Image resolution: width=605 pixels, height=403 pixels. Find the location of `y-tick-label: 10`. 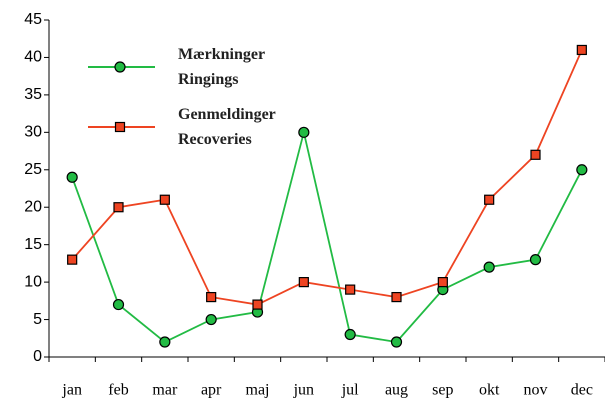

y-tick-label: 10 is located at coordinates (33, 281).